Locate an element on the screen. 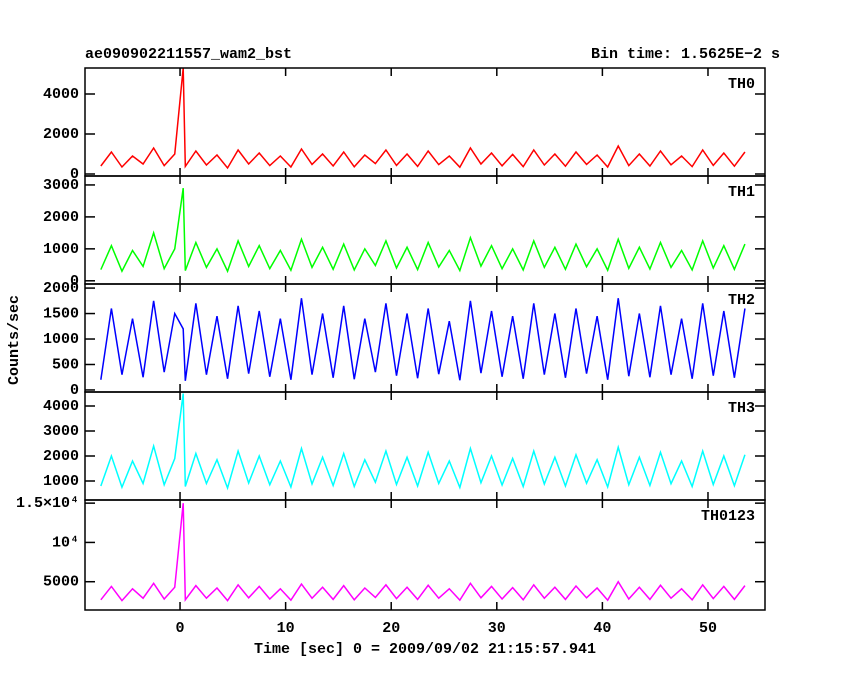 Image resolution: width=850 pixels, height=680 pixels. y-axis-label: Counts/sec is located at coordinates (14, 340).